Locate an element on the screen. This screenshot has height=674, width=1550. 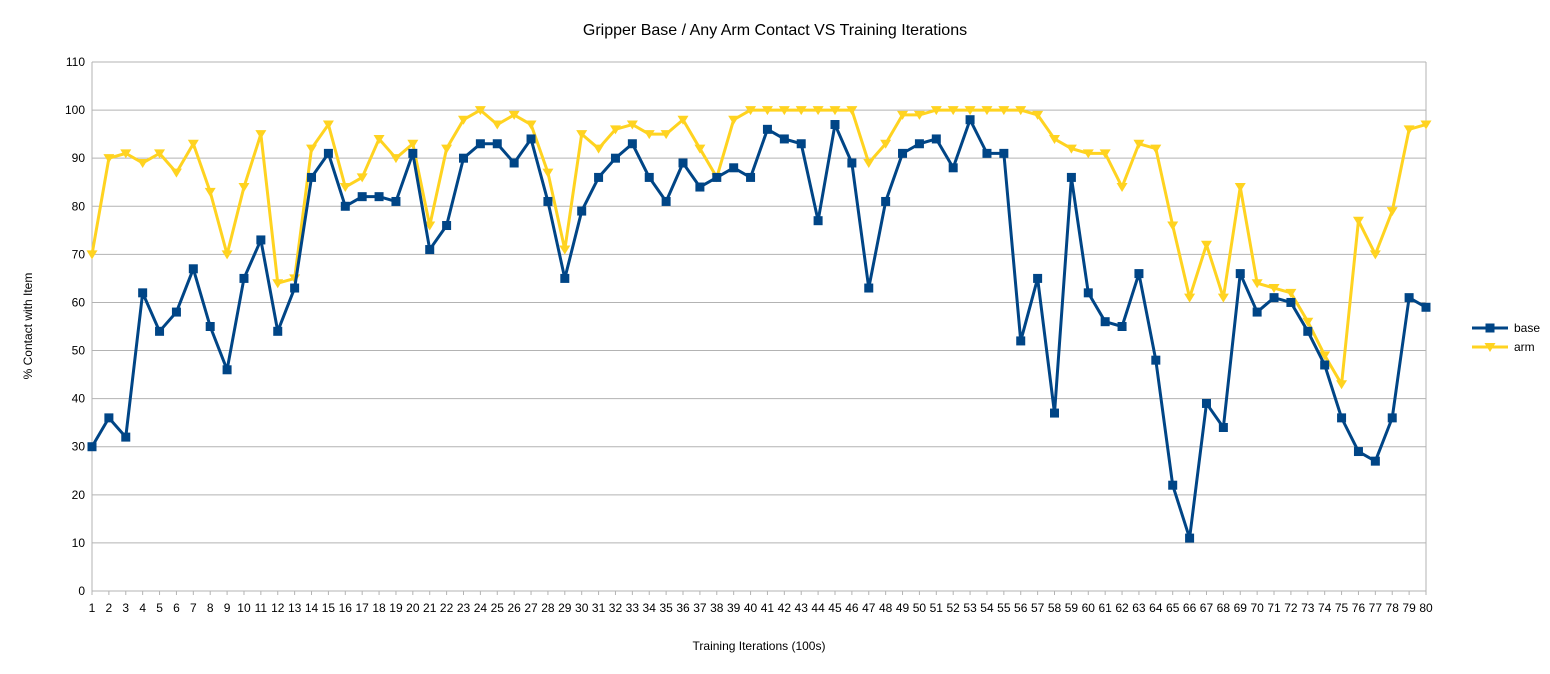
x-tick-label: 59 is located at coordinates (1072, 608).